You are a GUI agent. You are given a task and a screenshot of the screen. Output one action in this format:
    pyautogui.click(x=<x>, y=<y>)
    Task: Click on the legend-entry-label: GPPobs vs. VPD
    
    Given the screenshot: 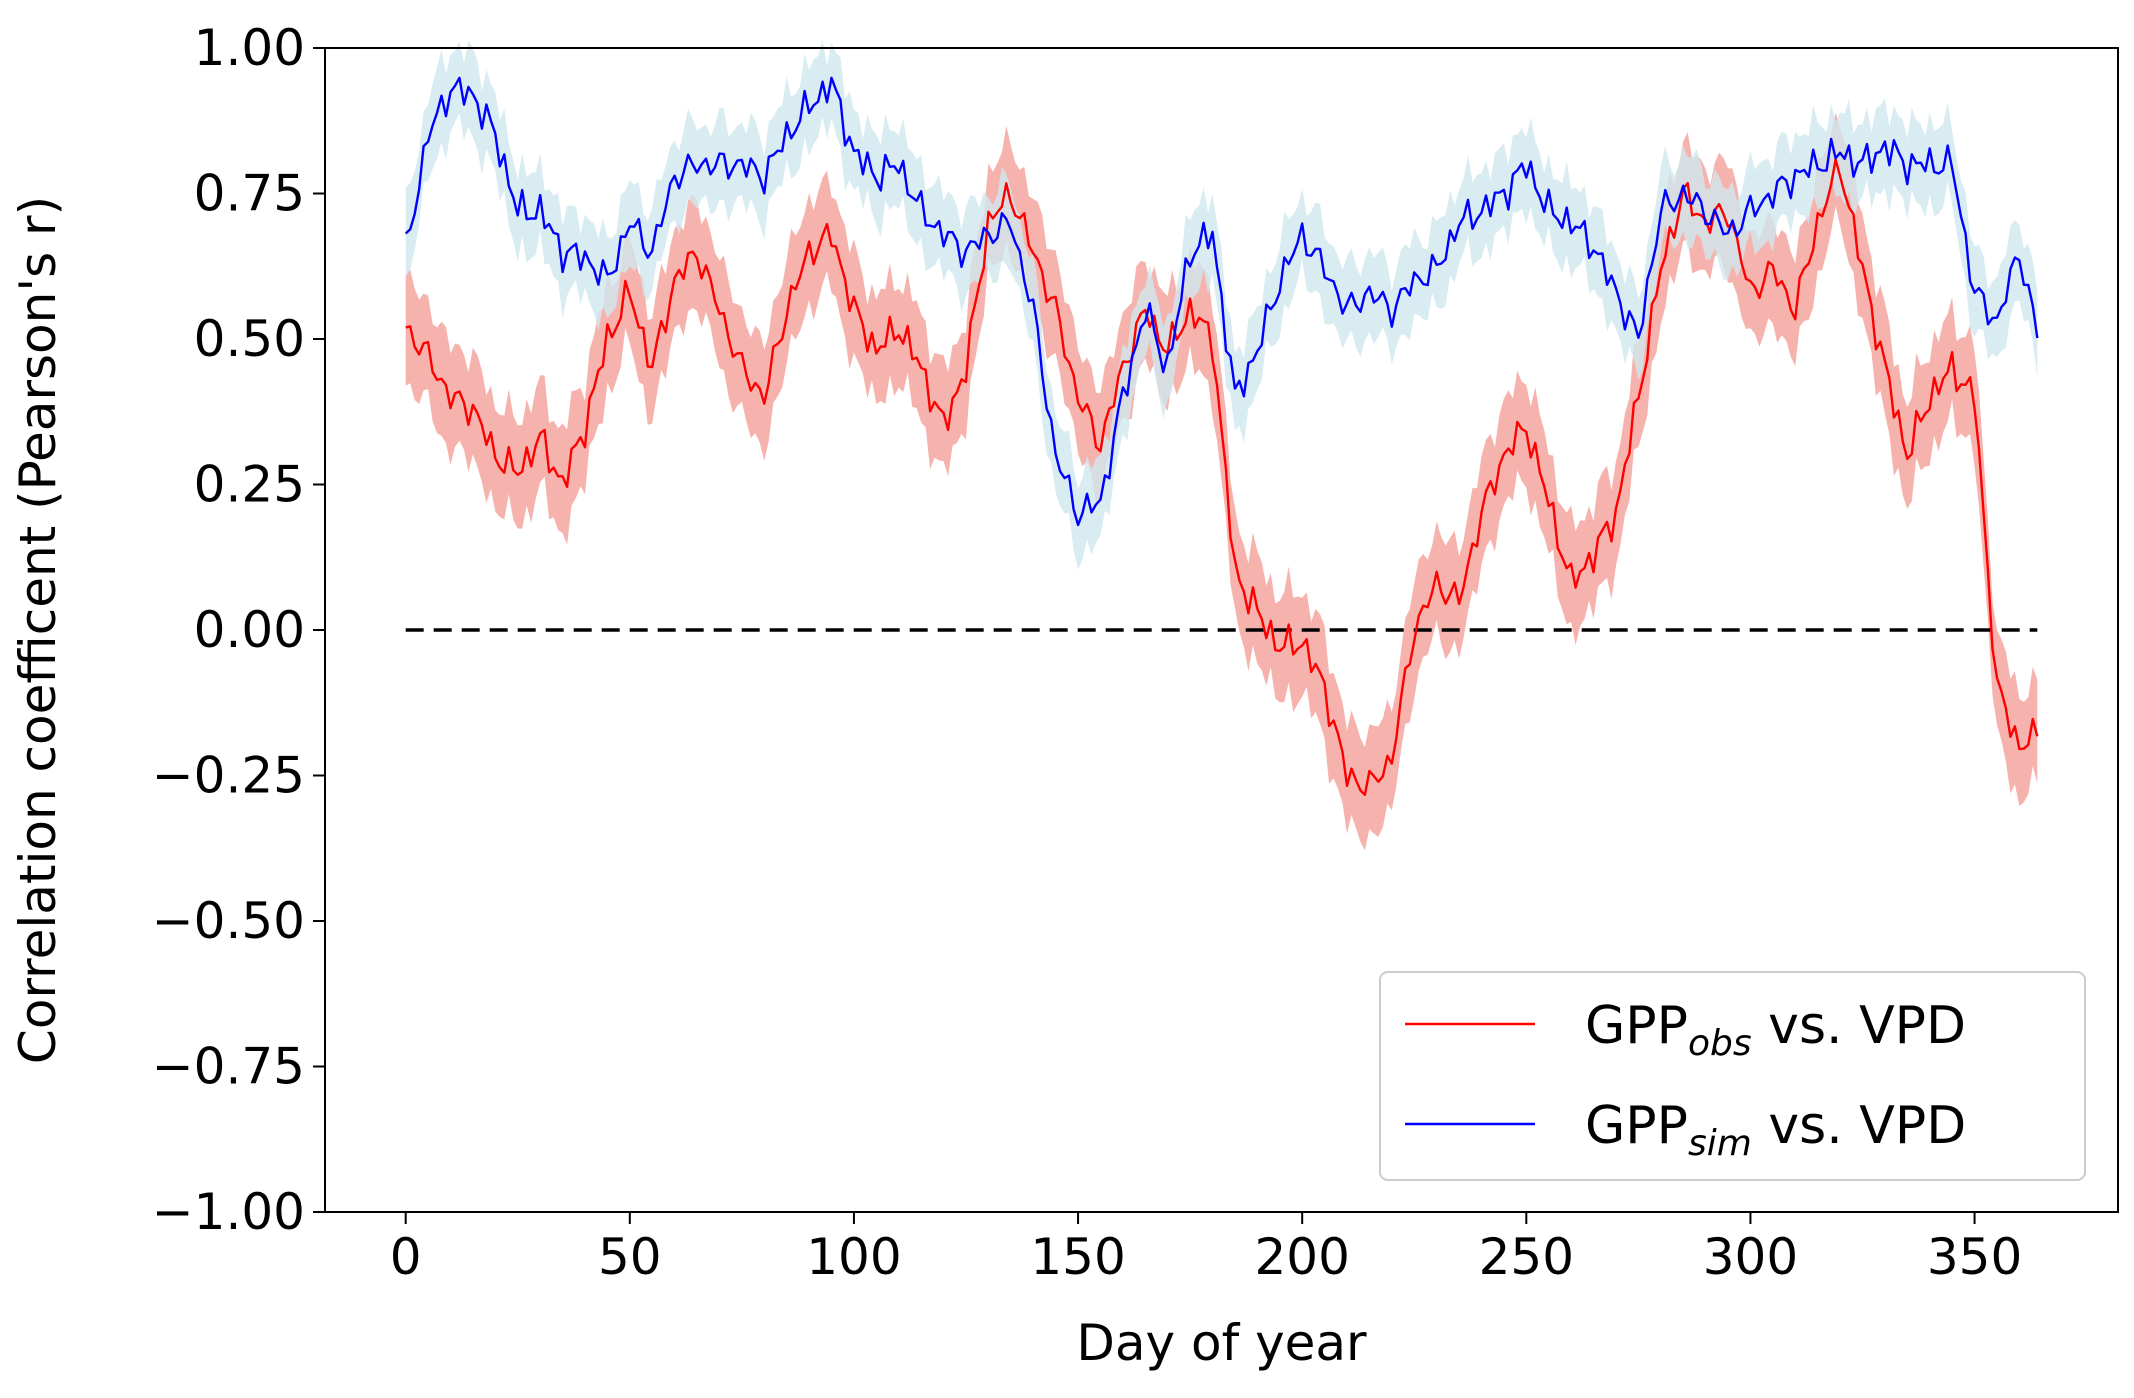 What is the action you would take?
    pyautogui.click(x=1775, y=1030)
    